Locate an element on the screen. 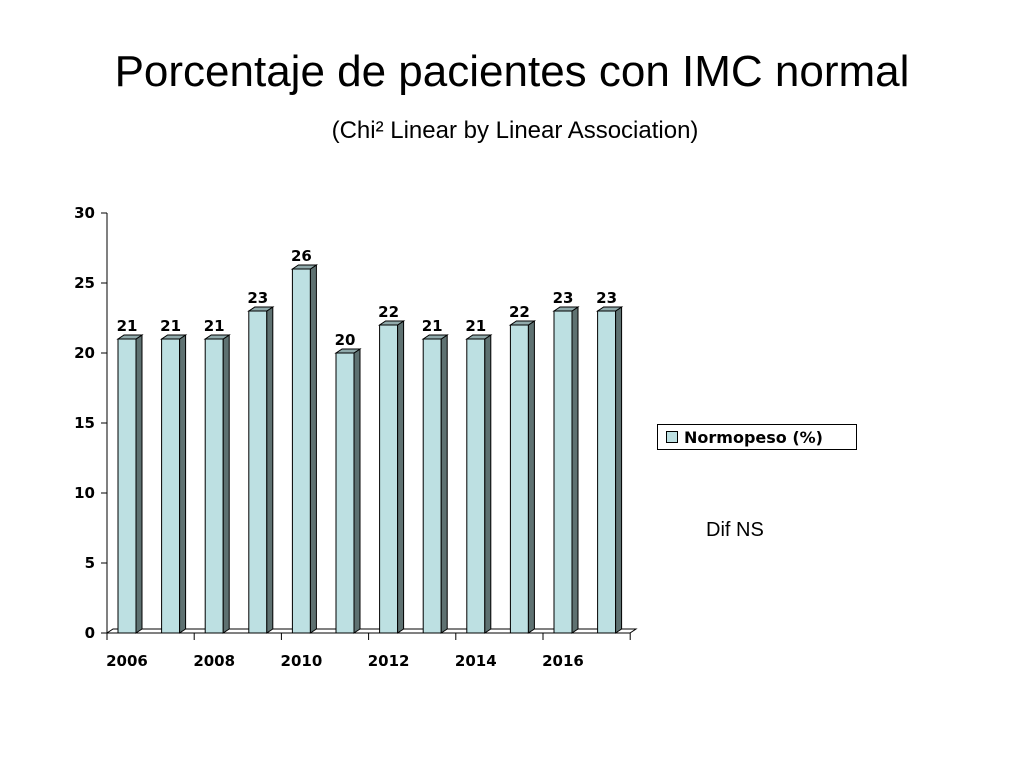 The width and height of the screenshot is (1024, 768). y-tick-label: 25 is located at coordinates (84, 283).